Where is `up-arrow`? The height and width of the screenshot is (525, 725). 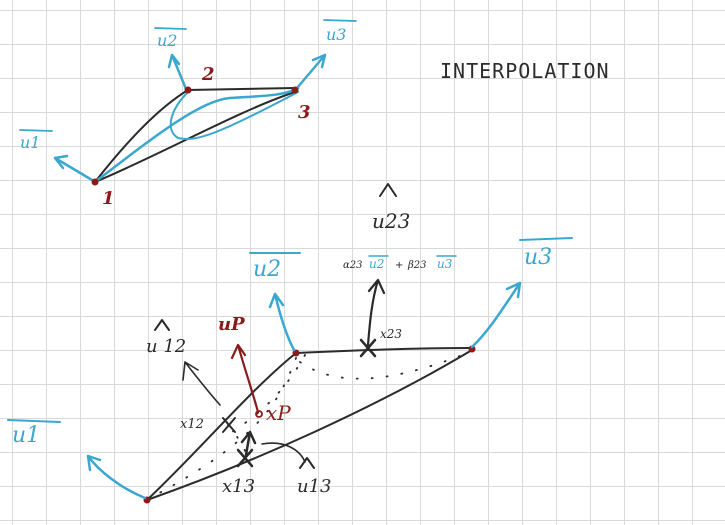
up-arrow is located at coordinates (245, 378).